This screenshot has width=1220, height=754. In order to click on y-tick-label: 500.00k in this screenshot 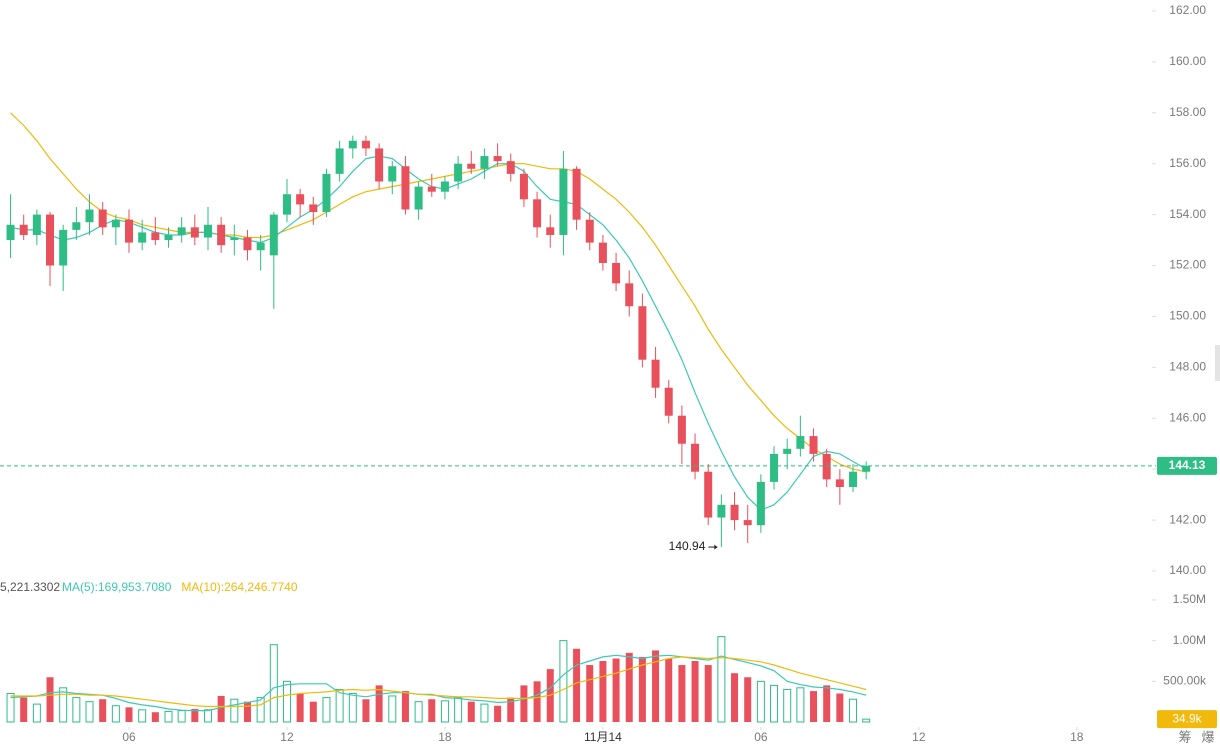, I will do `click(1185, 680)`.